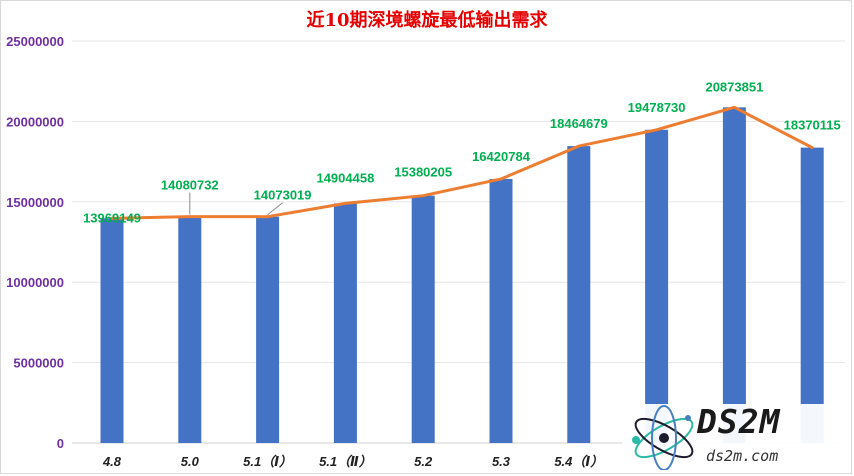 The height and width of the screenshot is (476, 854). Describe the element at coordinates (345, 177) in the screenshot. I see `data-label-3: 14904458` at that location.